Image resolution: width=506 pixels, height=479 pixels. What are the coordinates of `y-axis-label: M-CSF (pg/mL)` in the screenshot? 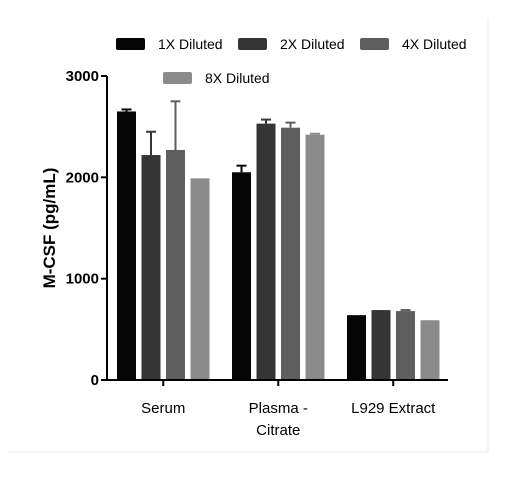 It's located at (49, 228).